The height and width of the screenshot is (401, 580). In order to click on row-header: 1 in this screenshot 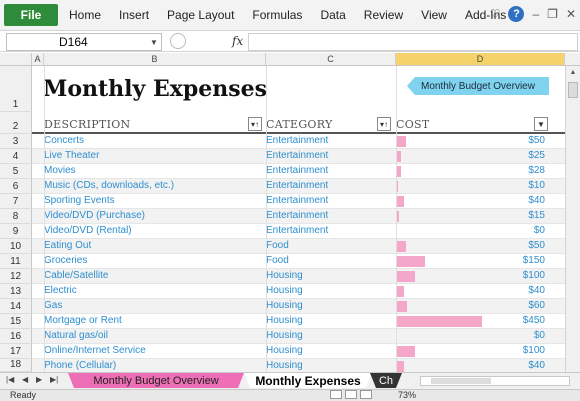, I will do `click(16, 89)`.